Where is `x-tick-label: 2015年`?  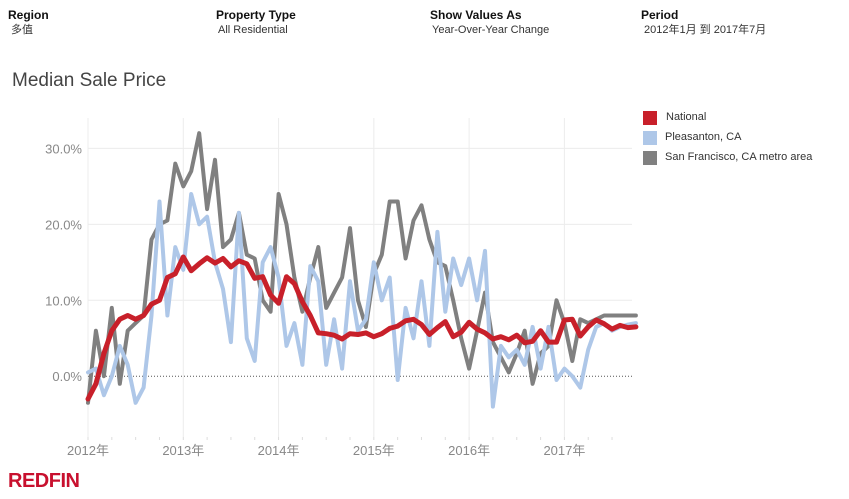 x-tick-label: 2015年 is located at coordinates (374, 450).